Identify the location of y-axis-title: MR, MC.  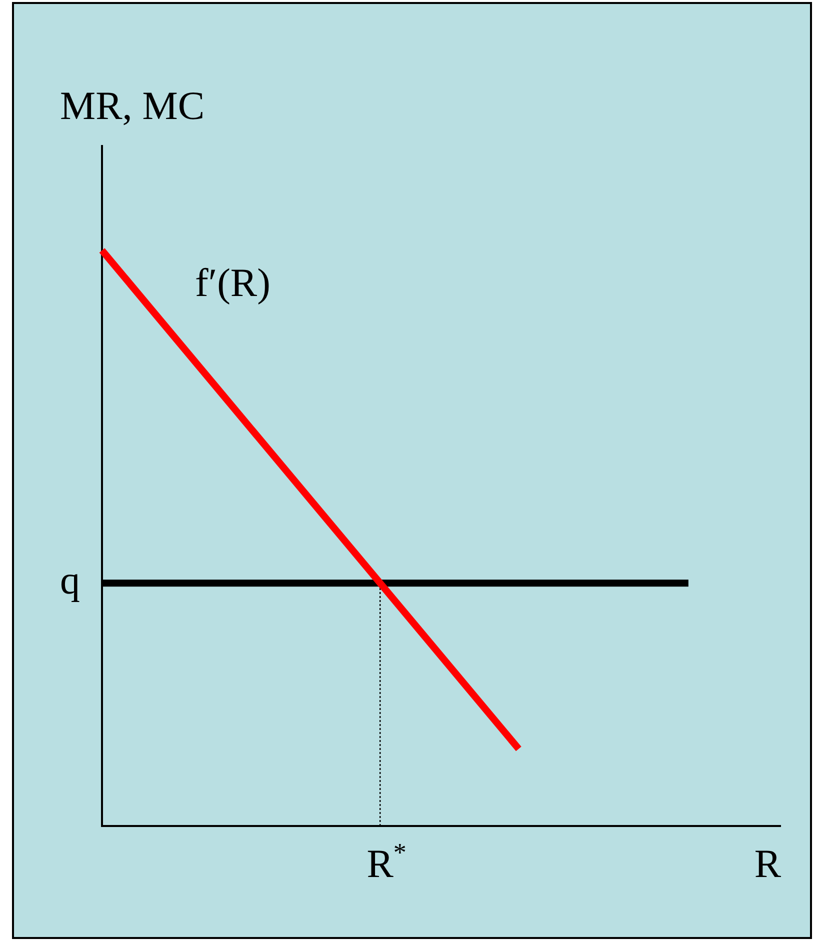
(132, 105).